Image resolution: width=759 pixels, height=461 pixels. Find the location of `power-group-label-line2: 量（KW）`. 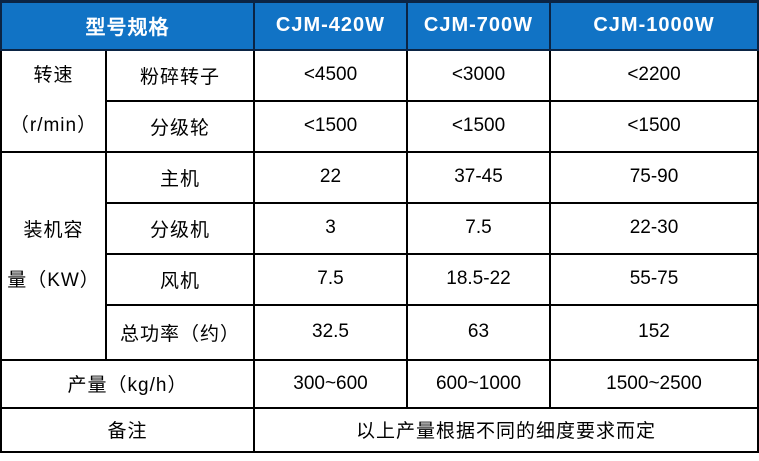

power-group-label-line2: 量（KW） is located at coordinates (53, 280).